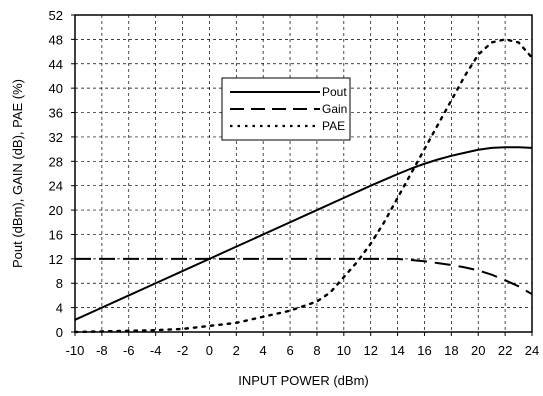 This screenshot has width=543, height=396. Describe the element at coordinates (424, 350) in the screenshot. I see `x-tick-label: 16` at that location.